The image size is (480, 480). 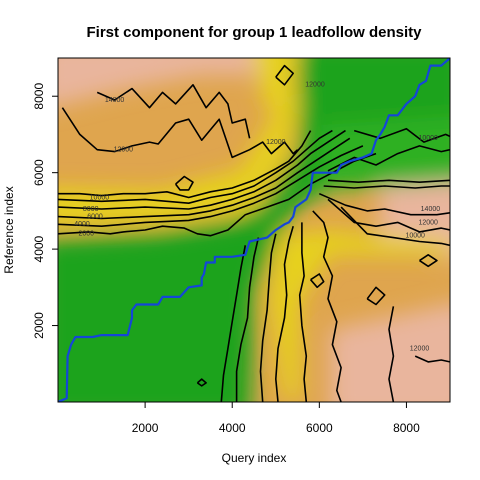 What do you see at coordinates (254, 458) in the screenshot?
I see `x-axis-title: Query index` at bounding box center [254, 458].